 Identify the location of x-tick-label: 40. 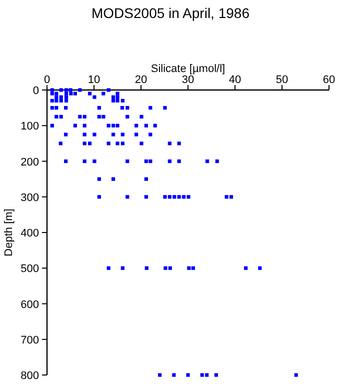
(235, 80).